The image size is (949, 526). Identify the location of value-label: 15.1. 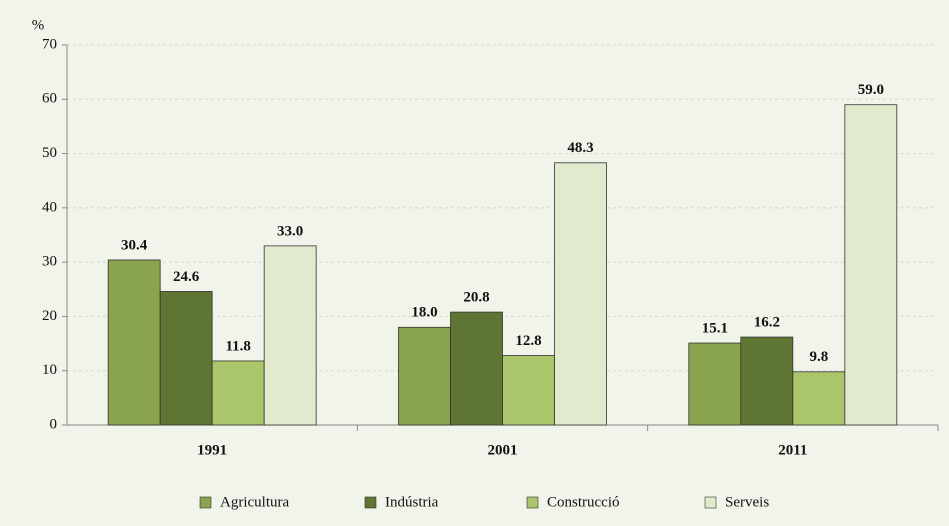
(715, 328).